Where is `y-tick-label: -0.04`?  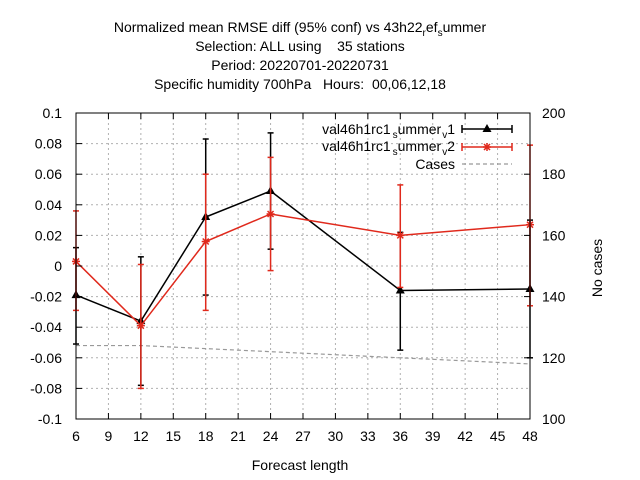
y-tick-label: -0.04 is located at coordinates (46, 327).